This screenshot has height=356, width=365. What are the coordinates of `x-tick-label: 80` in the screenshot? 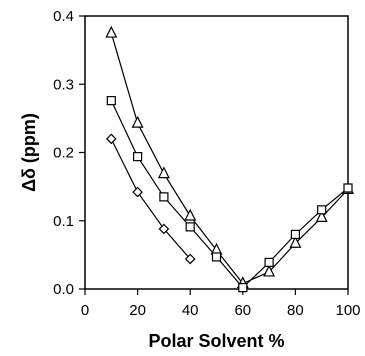 It's located at (295, 310).